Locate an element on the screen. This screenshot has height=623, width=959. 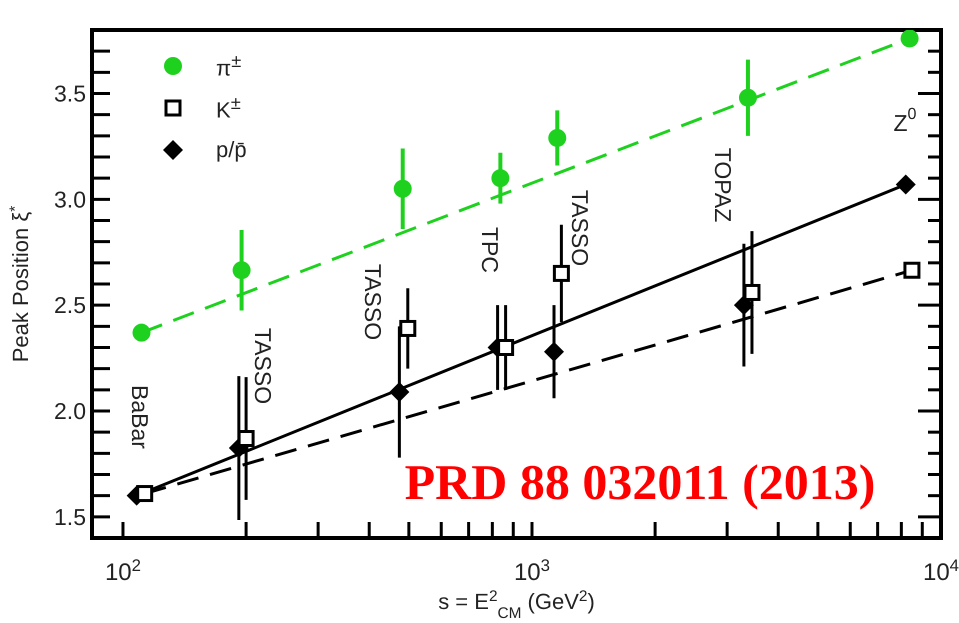
x-axis-title: s = E$^{2}$$_{CM}$ (GeV$^{2}$) is located at coordinates (516, 605).